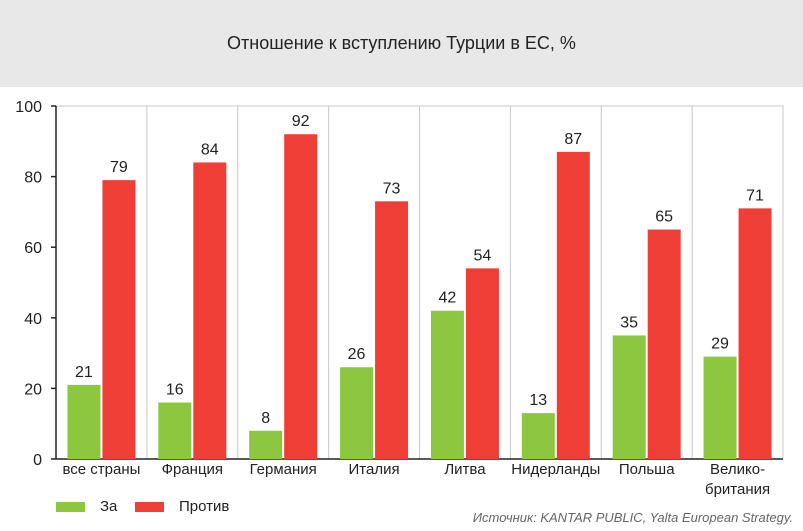 The image size is (803, 531). I want to click on x-tick-label: Польша, so click(647, 469).